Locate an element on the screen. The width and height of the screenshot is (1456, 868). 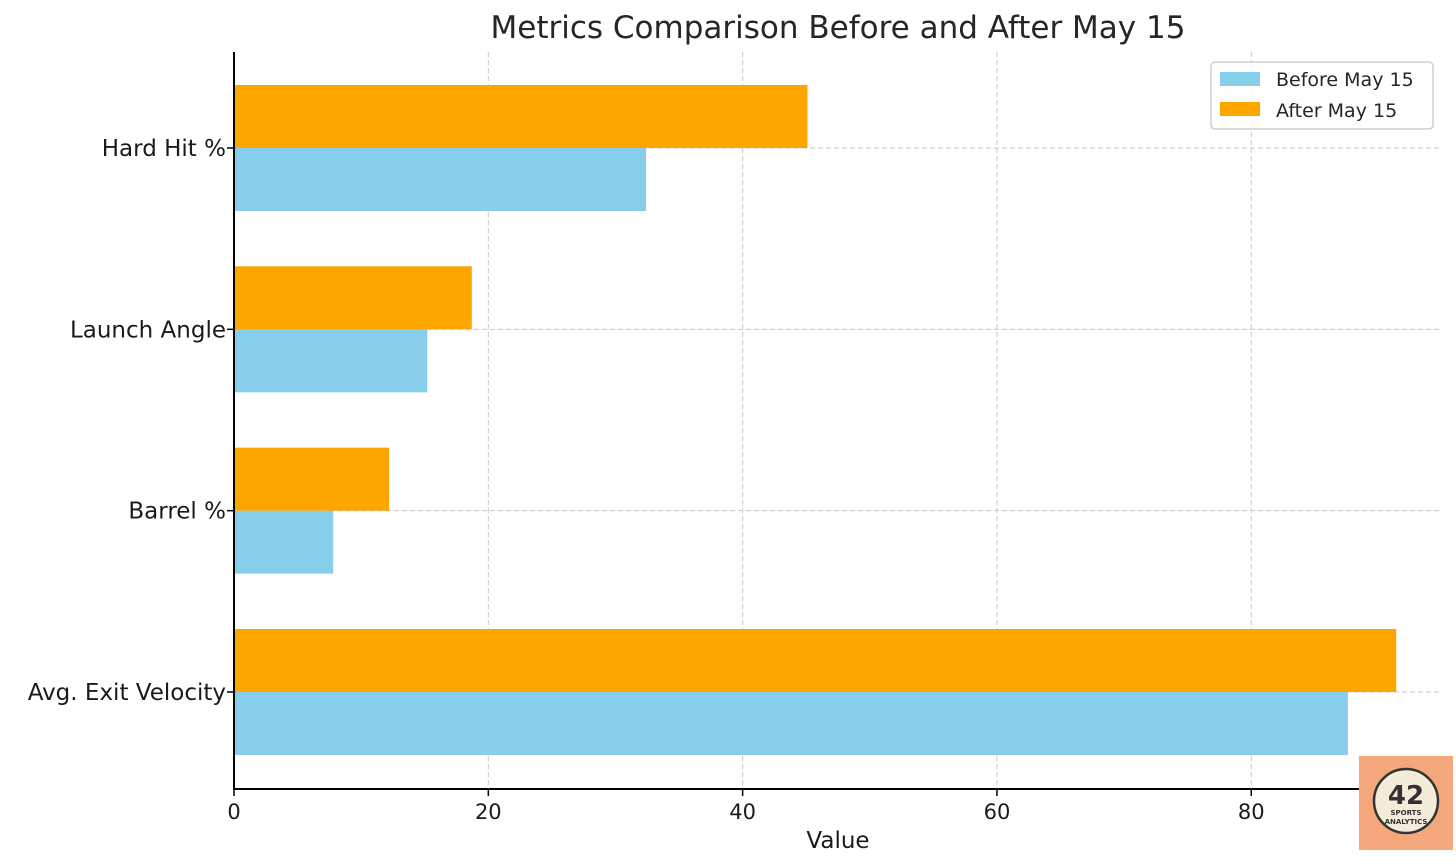
x-tick-label: 80 is located at coordinates (1251, 812).